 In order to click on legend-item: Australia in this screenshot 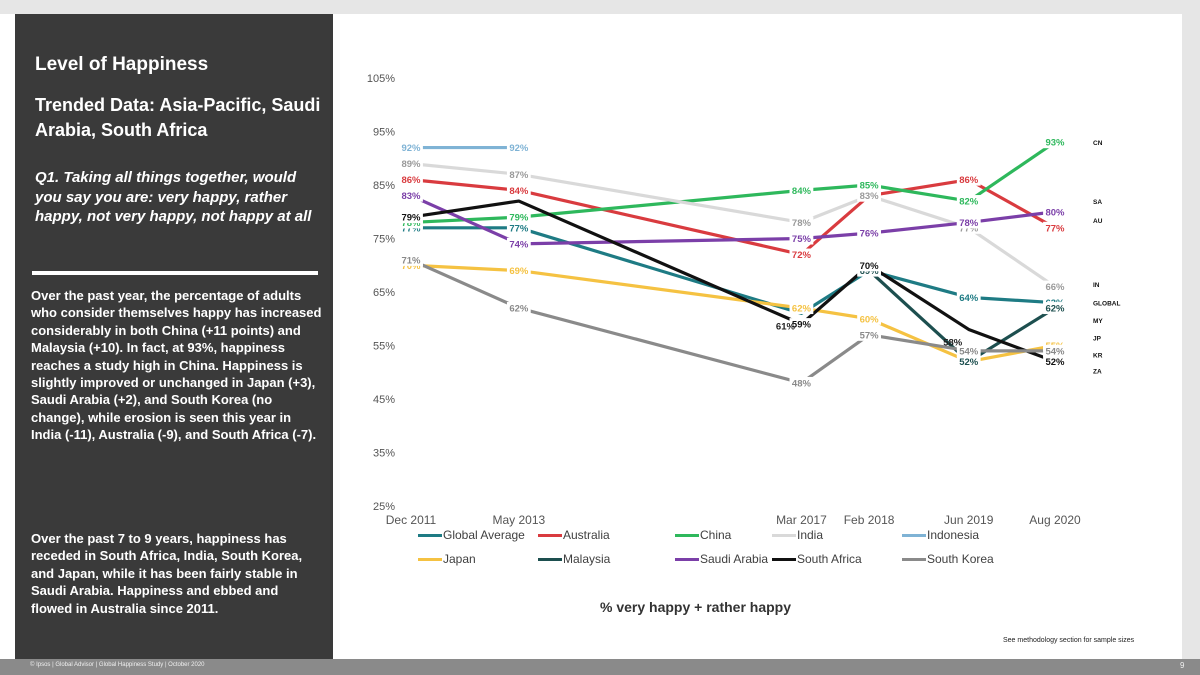, I will do `click(574, 535)`.